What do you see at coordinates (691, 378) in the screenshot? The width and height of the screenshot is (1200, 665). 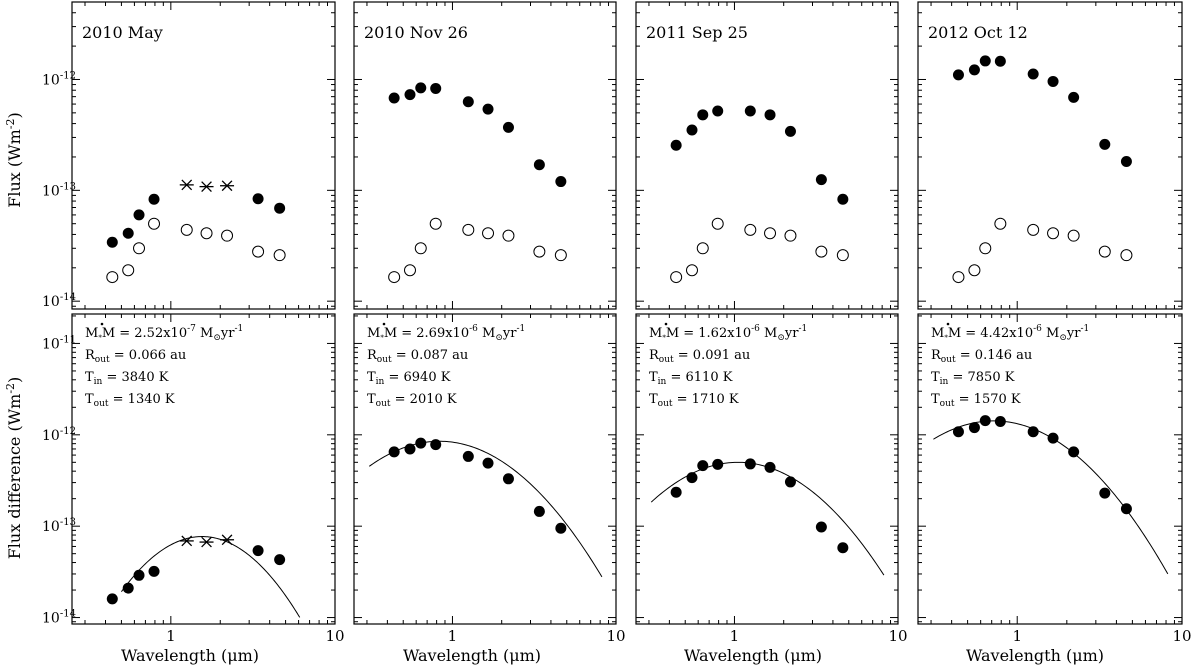 I see `param-tin: Tin = 6110 K` at bounding box center [691, 378].